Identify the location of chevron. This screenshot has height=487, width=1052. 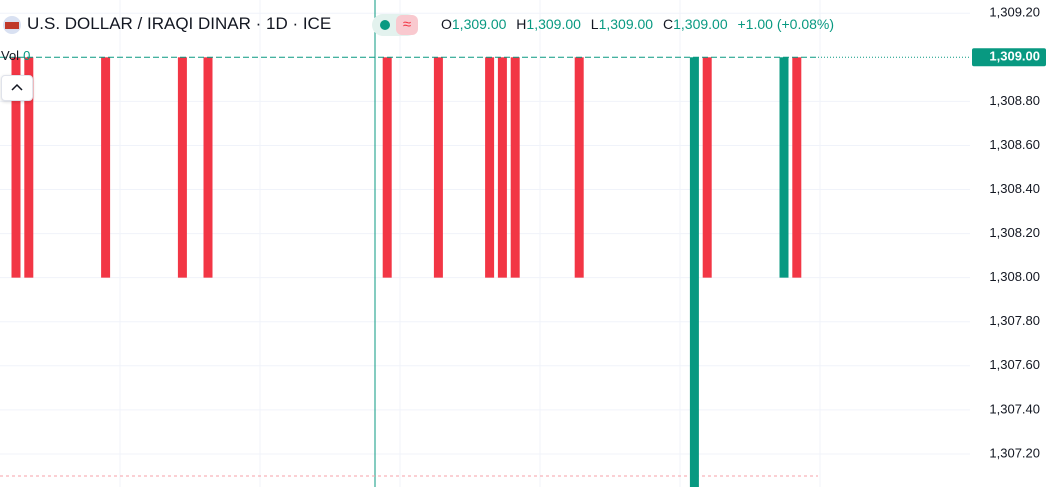
(17, 87).